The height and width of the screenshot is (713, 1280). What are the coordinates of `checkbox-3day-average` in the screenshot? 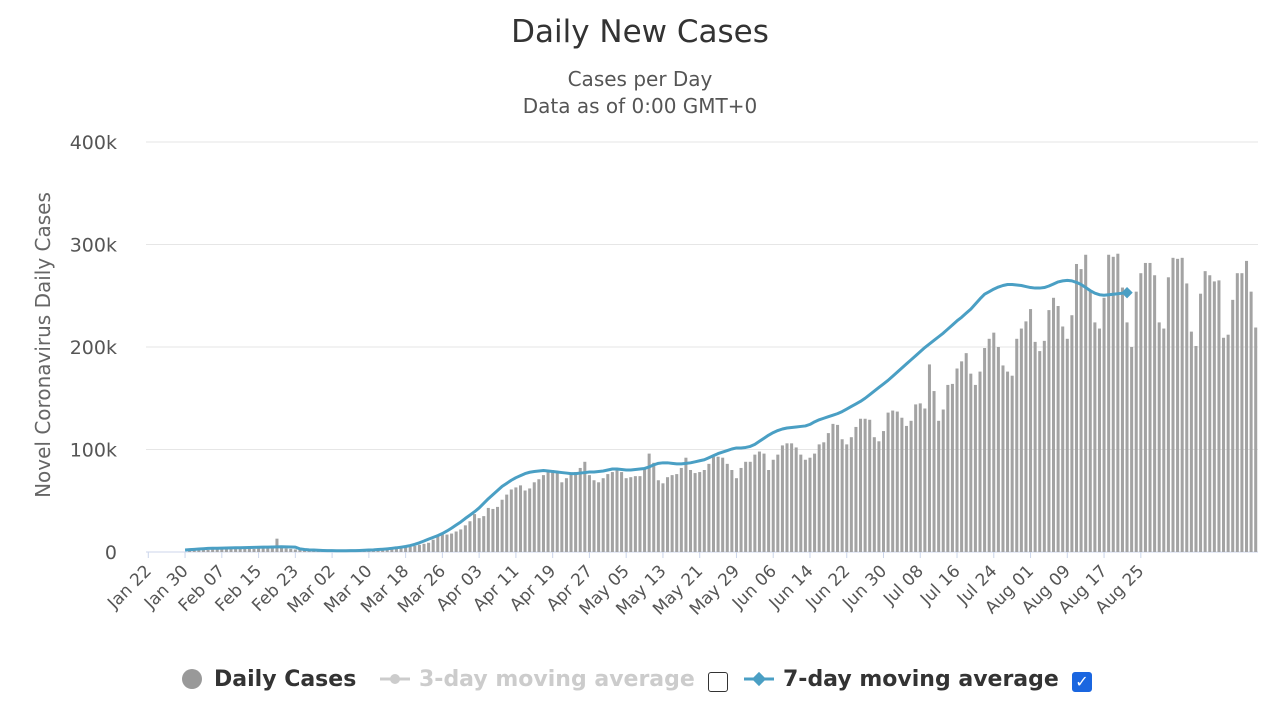 It's located at (718, 682).